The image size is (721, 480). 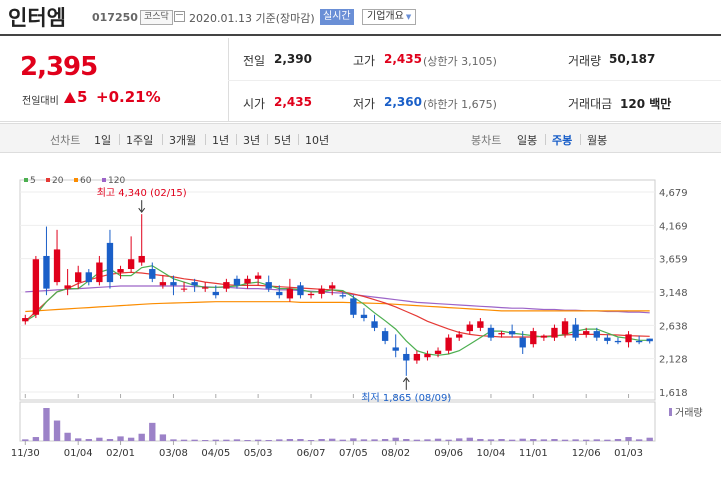 What do you see at coordinates (597, 140) in the screenshot?
I see `tab-monthly: 월봉` at bounding box center [597, 140].